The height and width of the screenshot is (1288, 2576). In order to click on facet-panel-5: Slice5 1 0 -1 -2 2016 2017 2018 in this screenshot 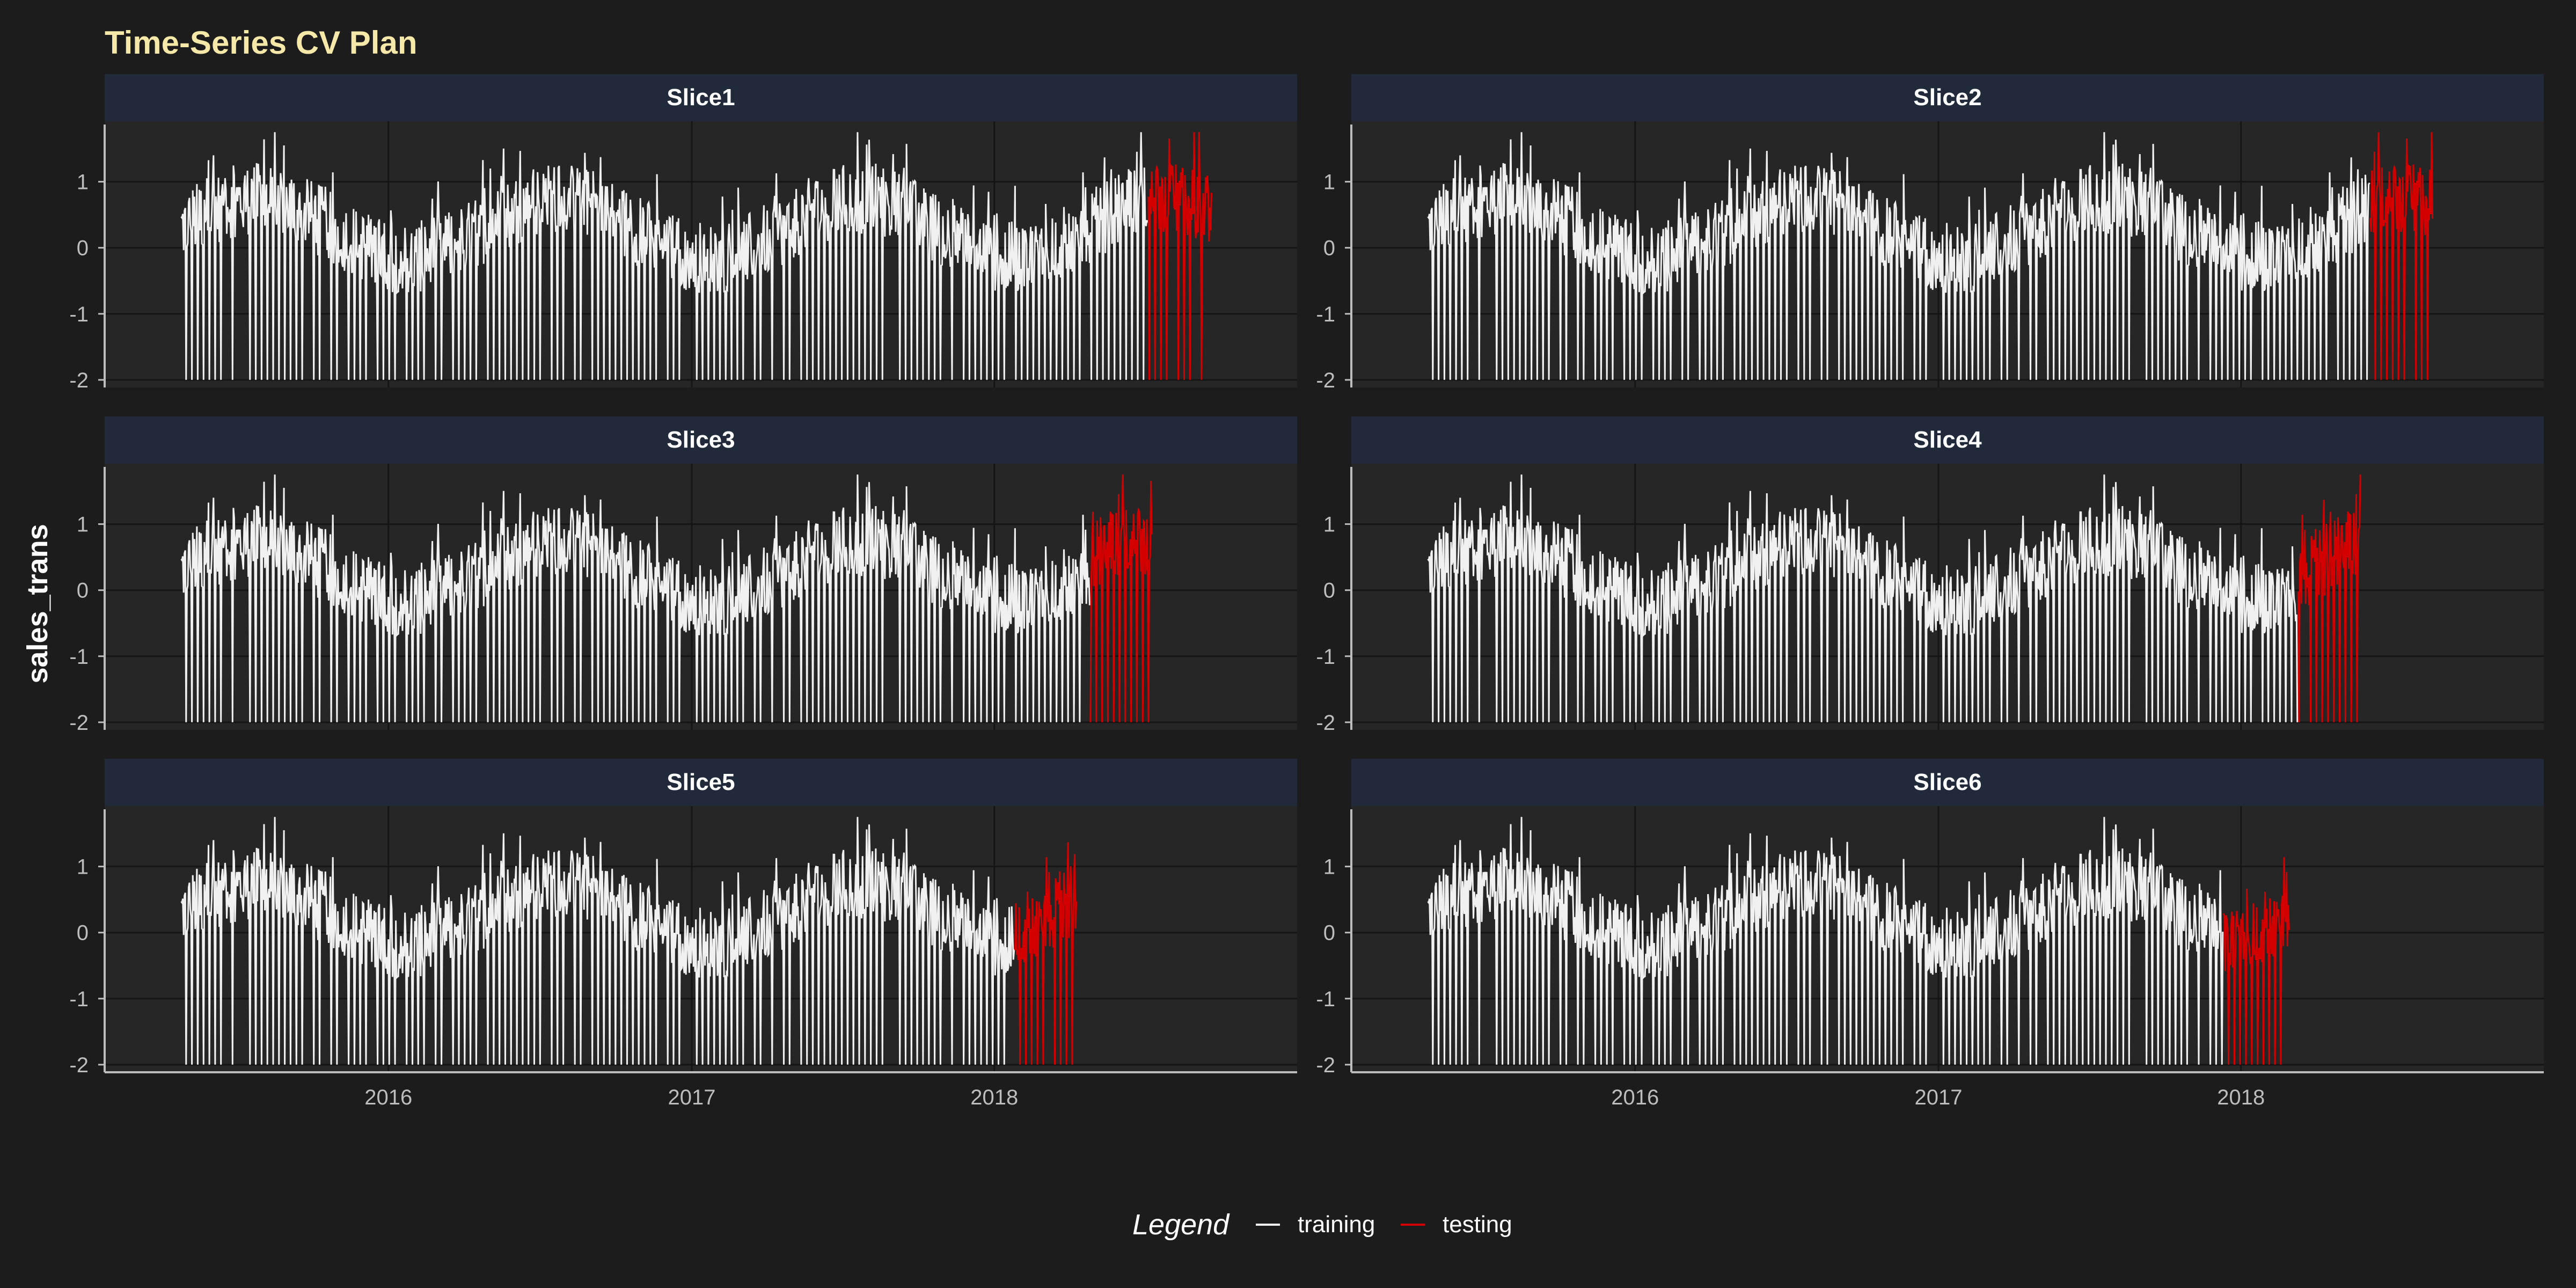, I will do `click(683, 934)`.